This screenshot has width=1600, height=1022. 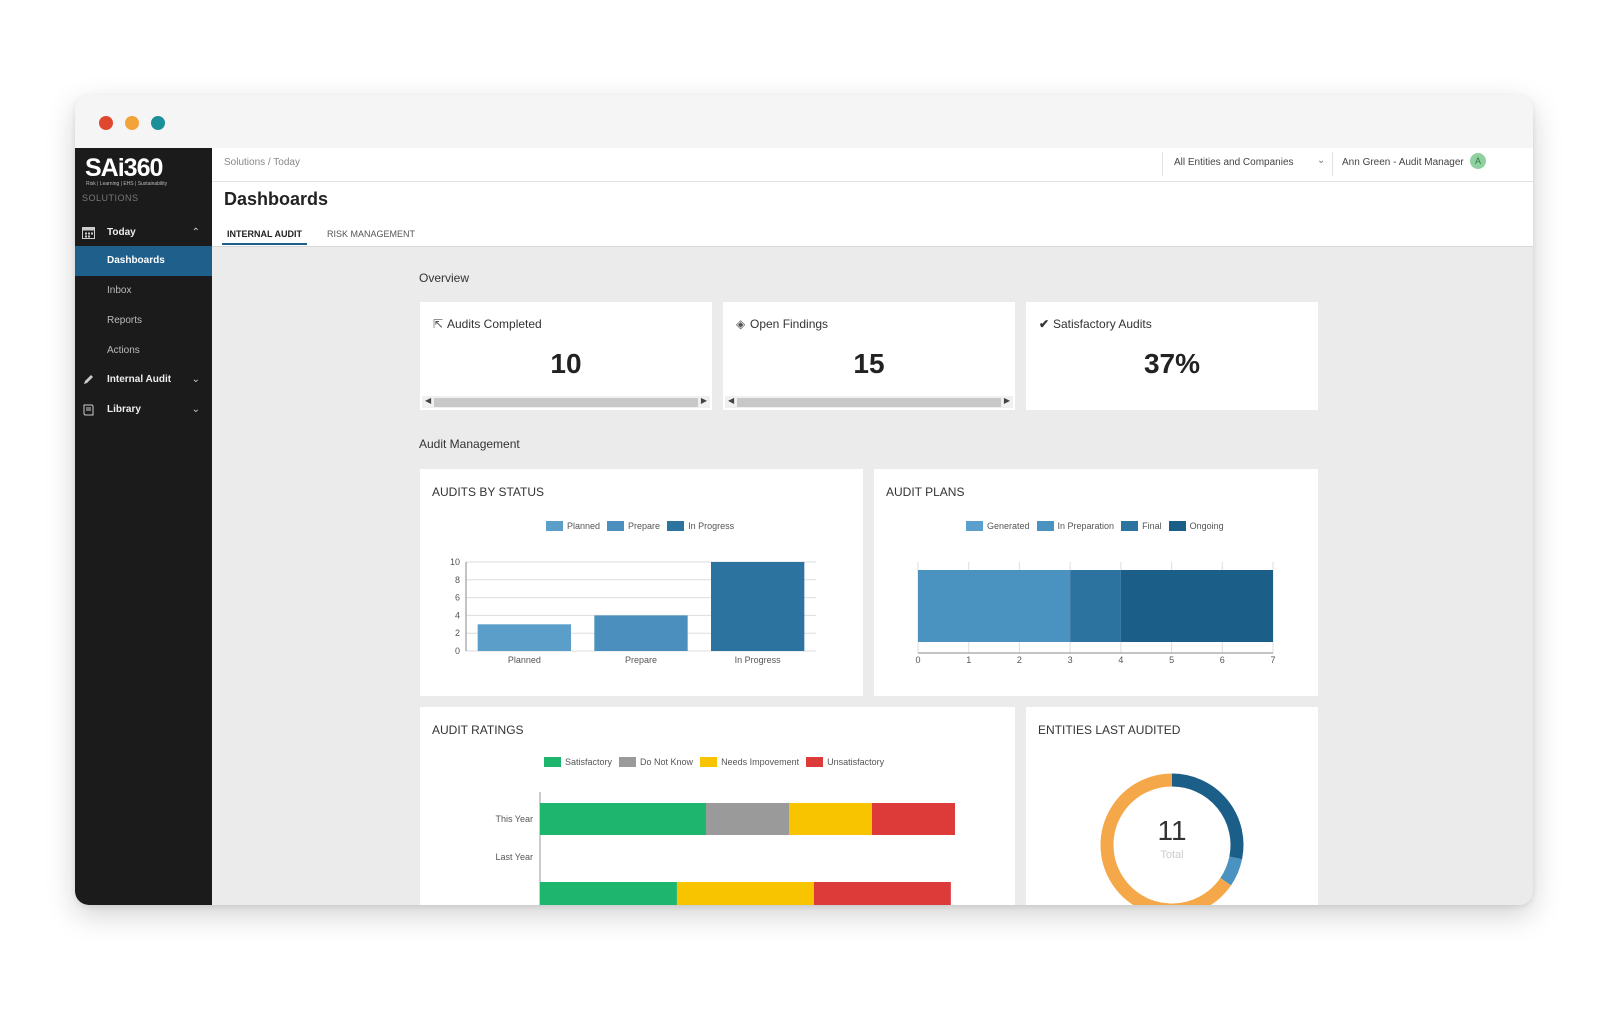 What do you see at coordinates (1095, 613) in the screenshot?
I see `chart-plot: 0 1 2 3 4 5 6 7` at bounding box center [1095, 613].